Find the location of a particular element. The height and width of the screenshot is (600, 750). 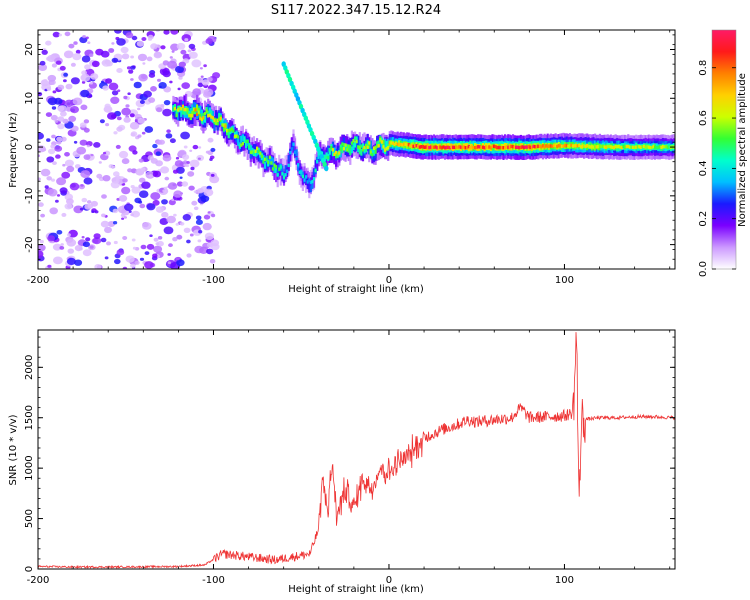

colorbar-tick-label: 0.0 is located at coordinates (703, 269).